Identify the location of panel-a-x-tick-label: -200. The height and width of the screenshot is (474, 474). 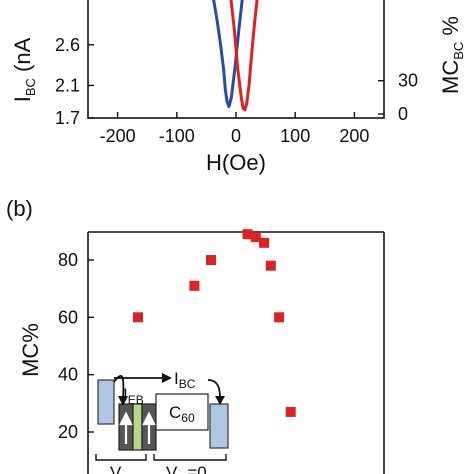
(118, 136).